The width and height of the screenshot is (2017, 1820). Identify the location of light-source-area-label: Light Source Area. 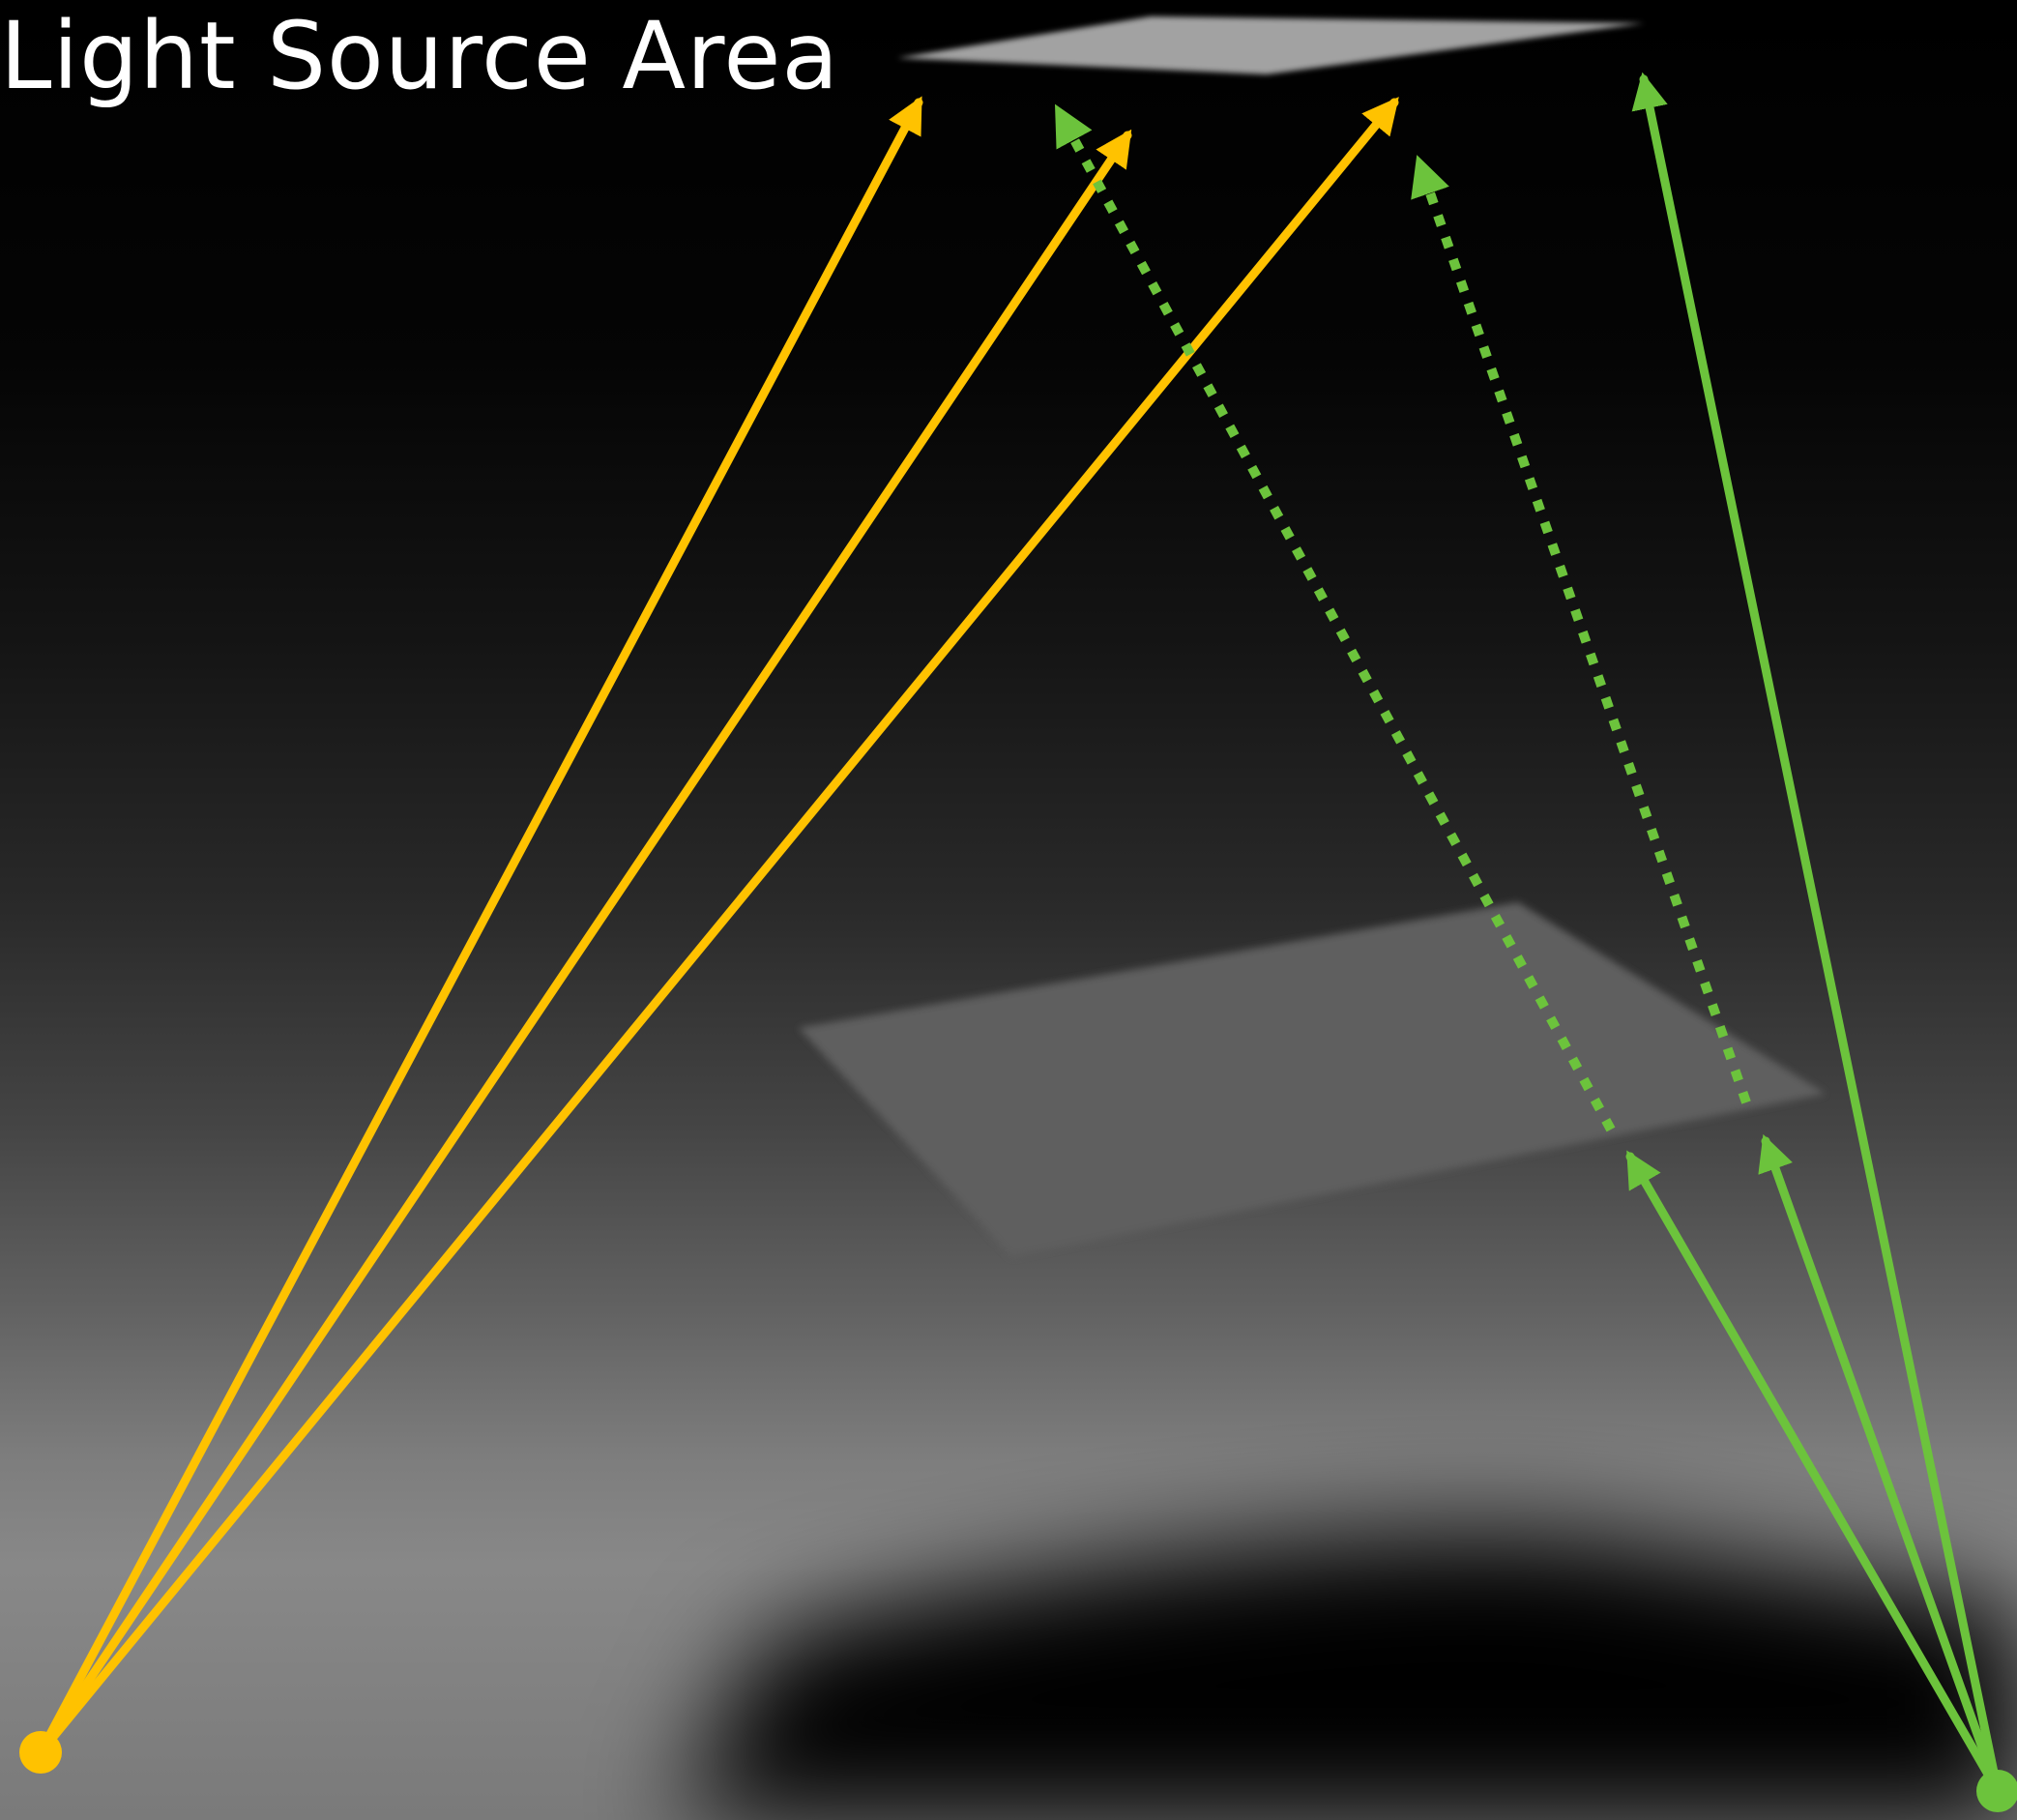
(420, 56).